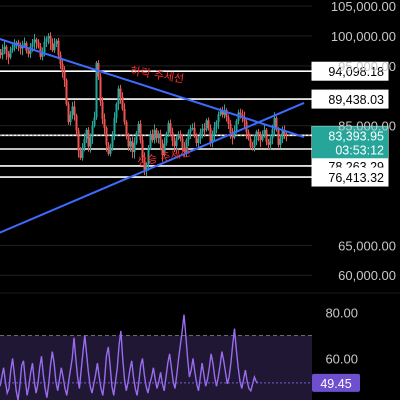 This screenshot has width=400, height=400. What do you see at coordinates (156, 367) in the screenshot?
I see `rsi-band` at bounding box center [156, 367].